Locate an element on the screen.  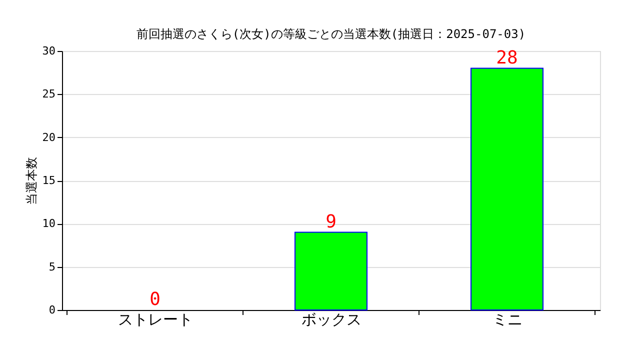
y-tick-label: 20 is located at coordinates (49, 137).